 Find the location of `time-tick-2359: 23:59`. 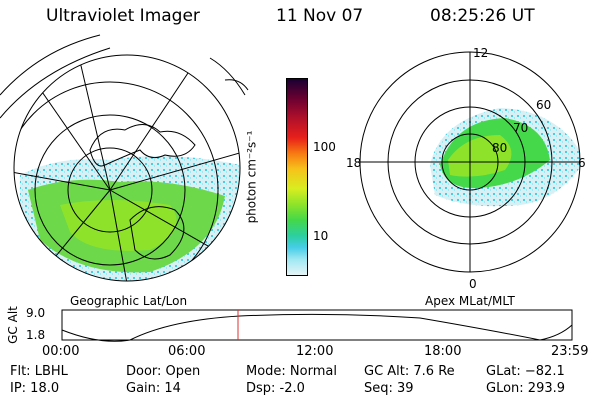

time-tick-2359: 23:59 is located at coordinates (570, 351).